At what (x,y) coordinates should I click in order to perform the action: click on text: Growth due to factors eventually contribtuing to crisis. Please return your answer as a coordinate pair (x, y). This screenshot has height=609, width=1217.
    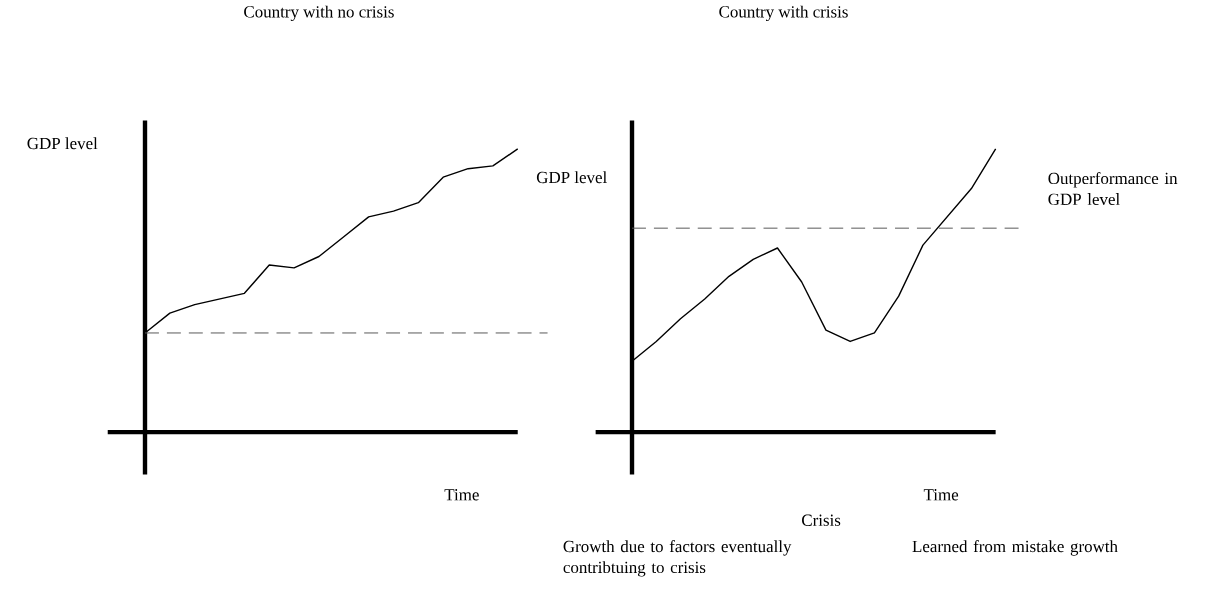
    Looking at the image, I should click on (677, 558).